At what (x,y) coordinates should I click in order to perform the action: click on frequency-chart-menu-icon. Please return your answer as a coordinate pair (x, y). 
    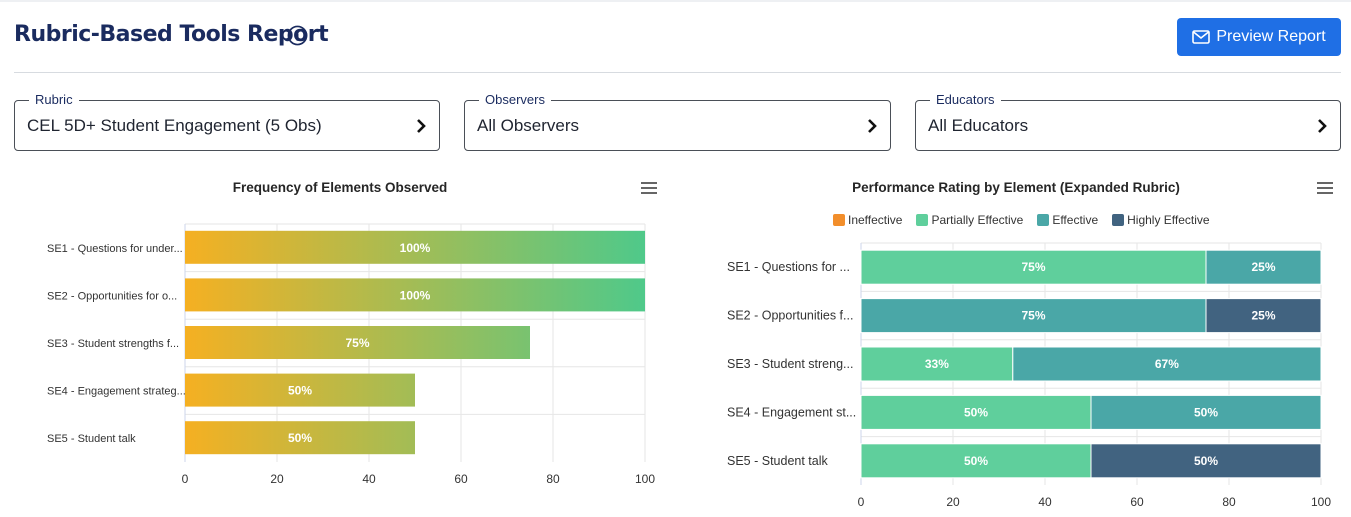
    Looking at the image, I should click on (649, 188).